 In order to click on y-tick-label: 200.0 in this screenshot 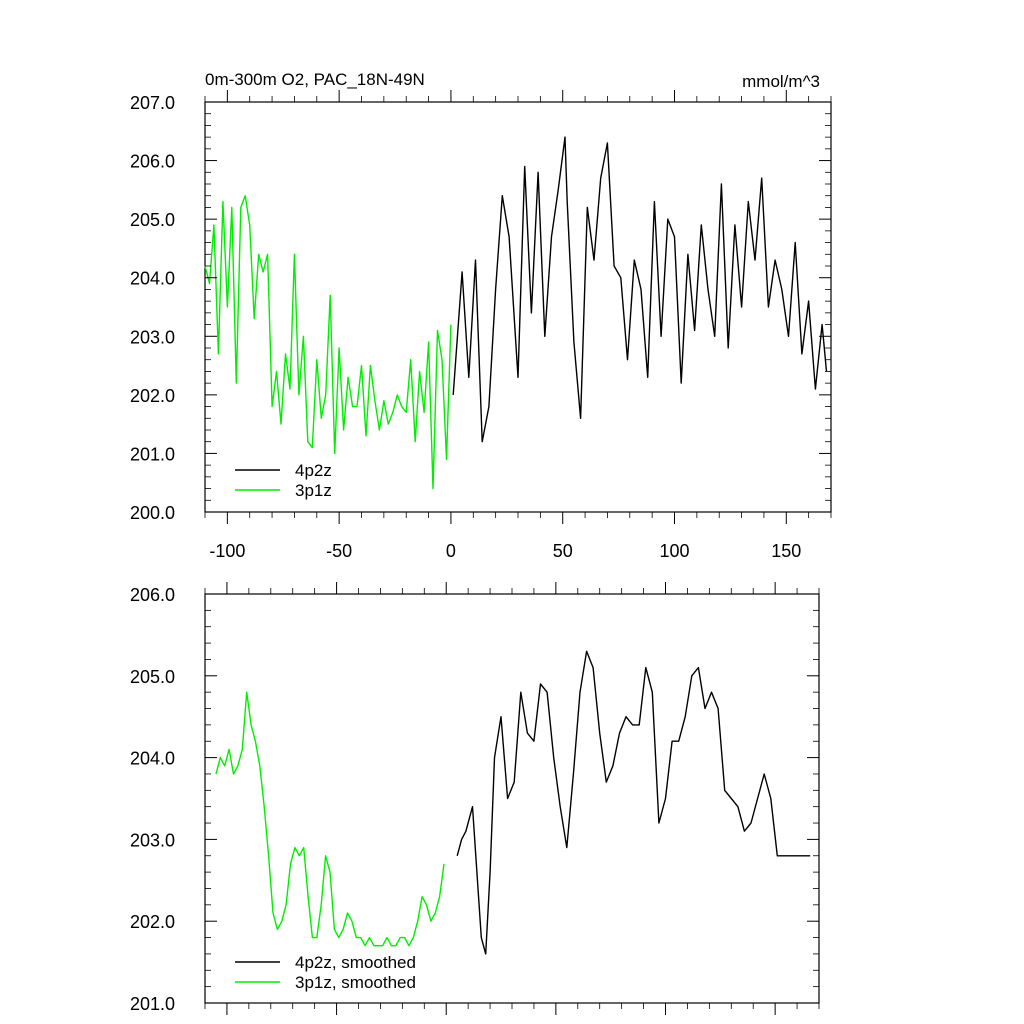, I will do `click(152, 513)`.